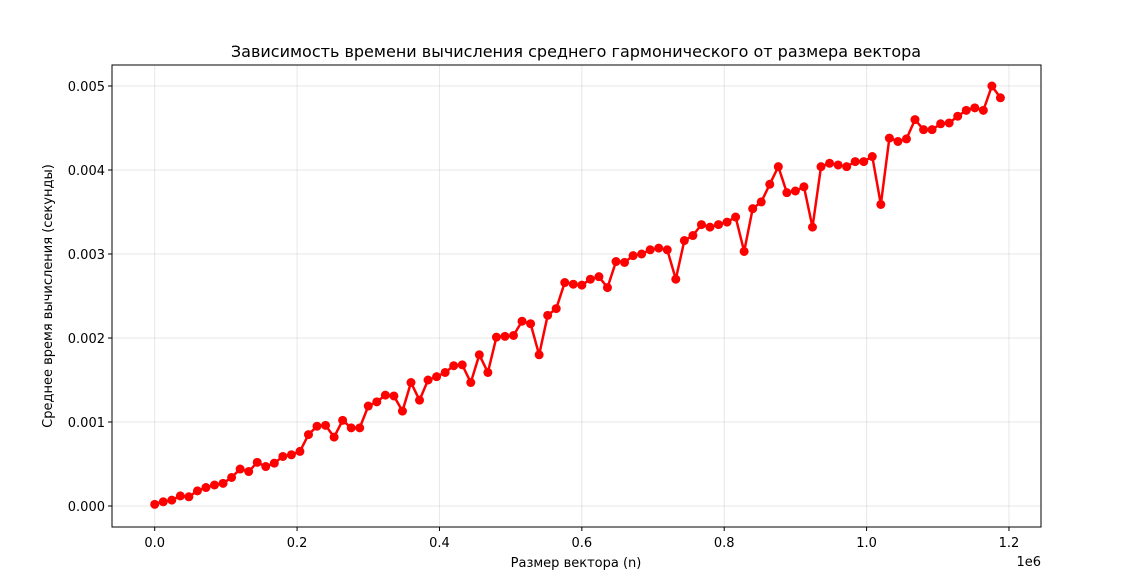 The height and width of the screenshot is (584, 1146). Describe the element at coordinates (90, 297) in the screenshot. I see `y-axis: 0.000 0.001 0.002 0.003 0.004 0.005` at that location.